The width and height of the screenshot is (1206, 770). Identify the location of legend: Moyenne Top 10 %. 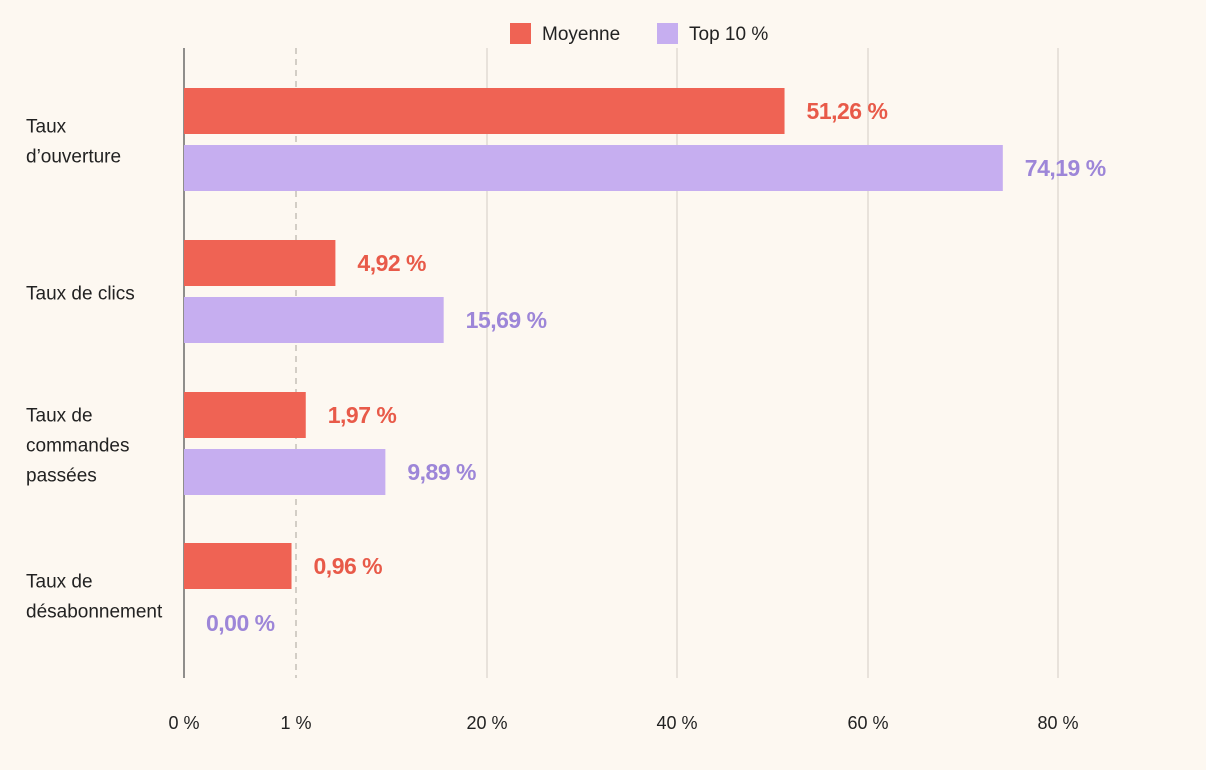
(639, 34).